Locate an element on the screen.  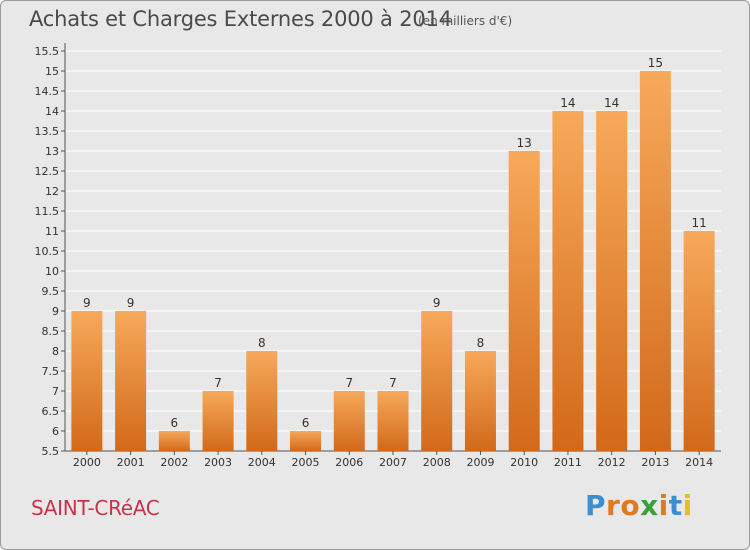
bar-2009 is located at coordinates (480, 401).